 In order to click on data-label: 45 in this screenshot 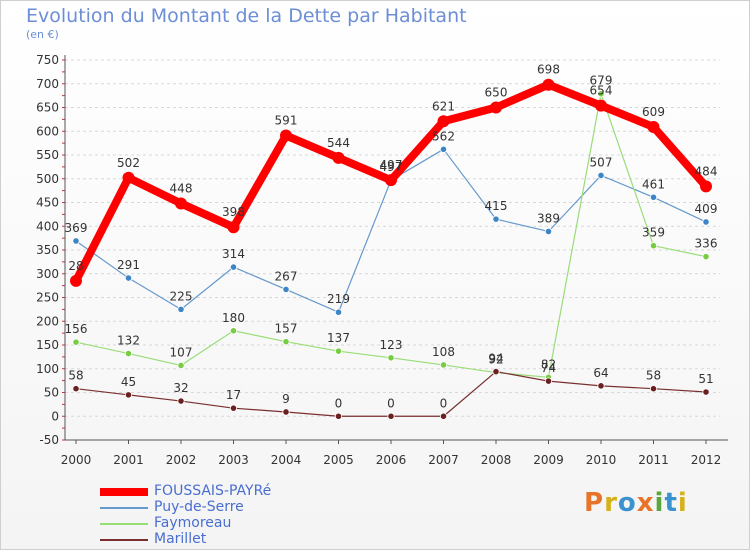, I will do `click(128, 382)`.